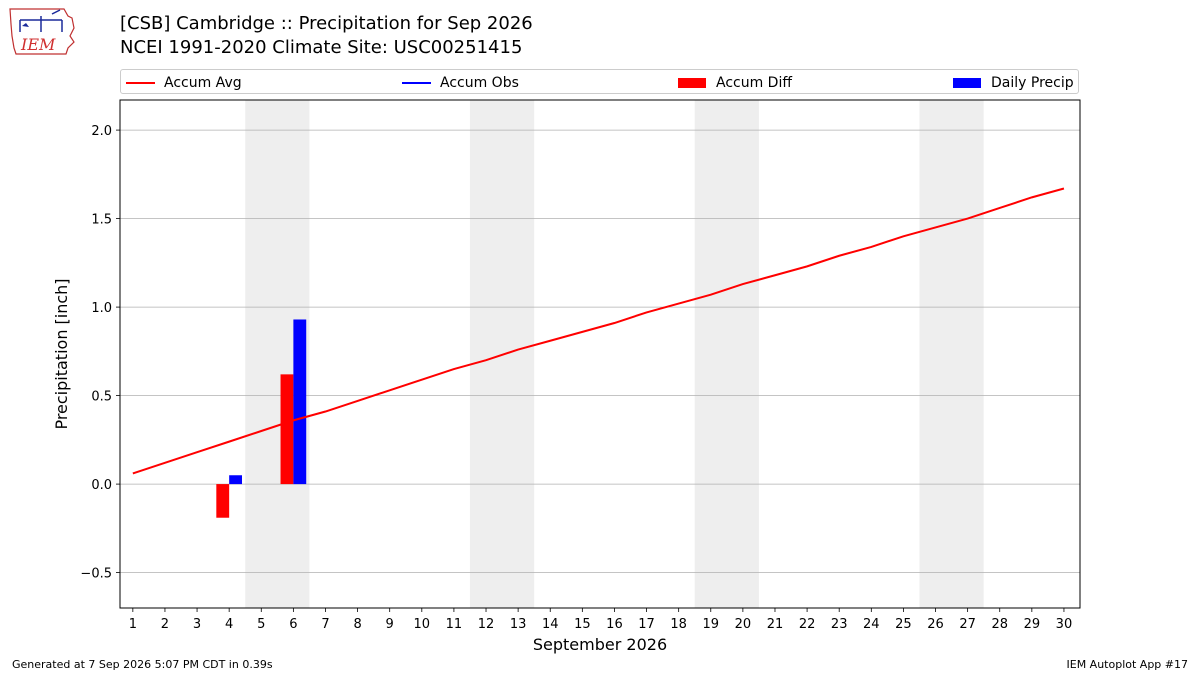 The height and width of the screenshot is (675, 1200). I want to click on x-tick-label: 16, so click(614, 624).